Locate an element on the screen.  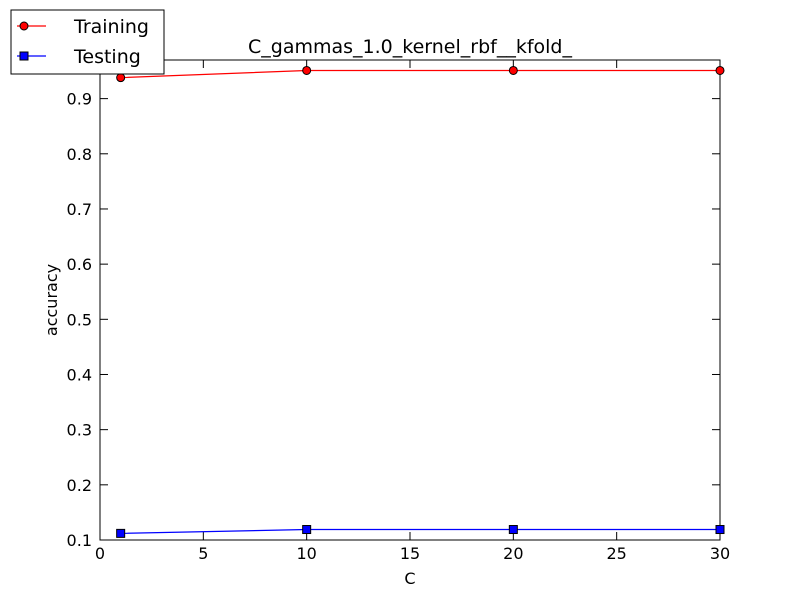
legend-marker-testing is located at coordinates (24, 56).